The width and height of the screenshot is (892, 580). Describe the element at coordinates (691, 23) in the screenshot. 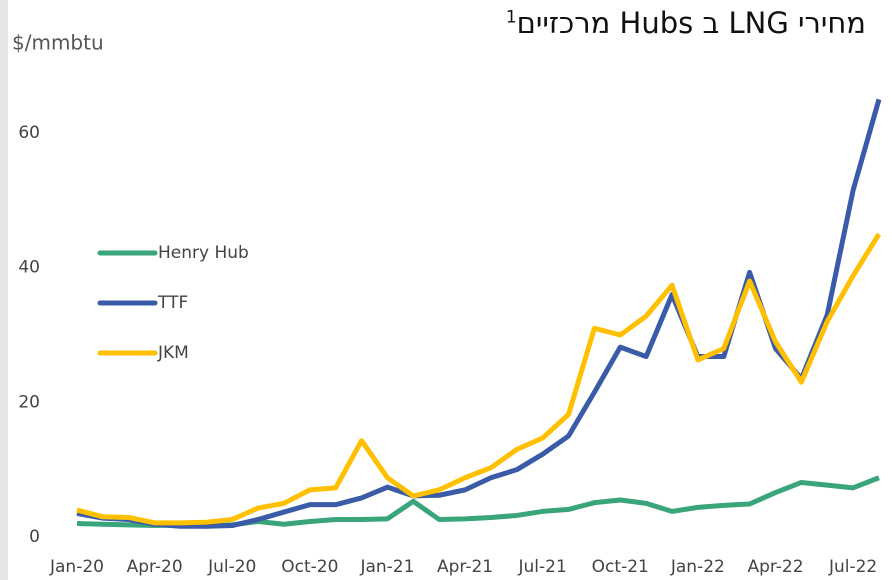

I see `title-text: מחירי LNG ב Hubs מרכזיים` at that location.